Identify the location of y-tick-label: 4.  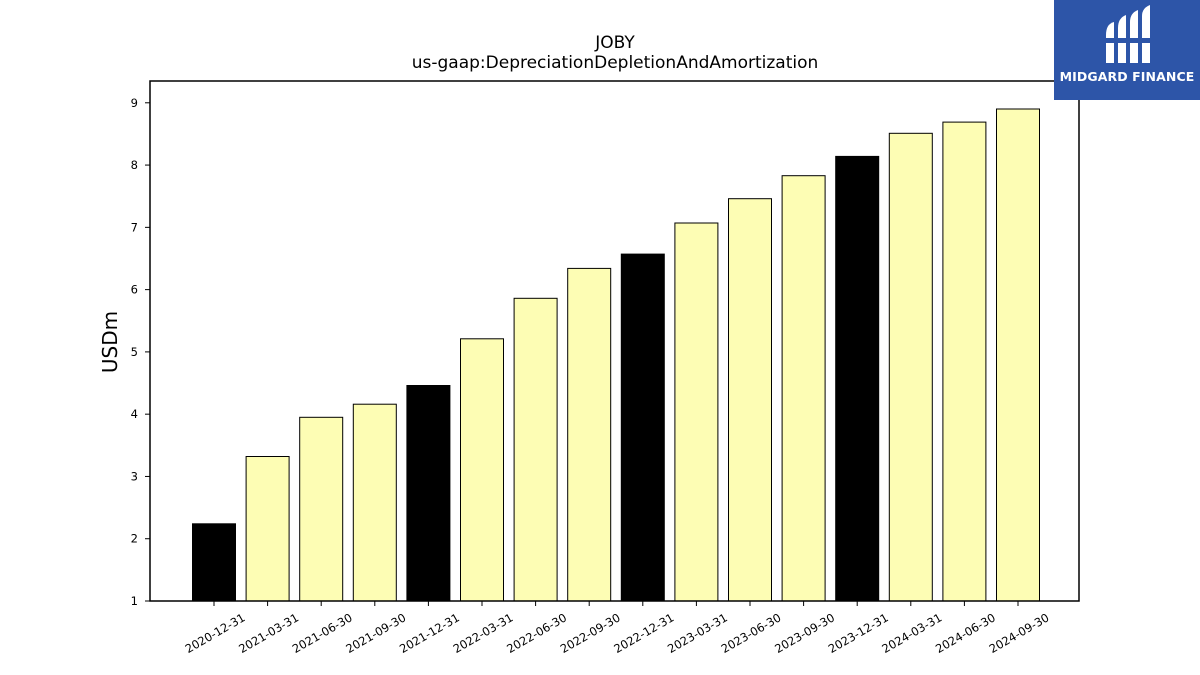
(134, 414).